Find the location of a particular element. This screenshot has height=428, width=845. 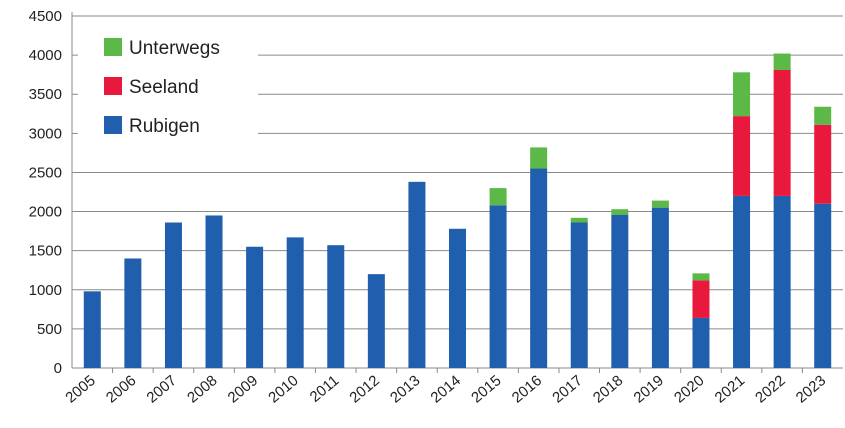

bar-rubigen-2020 is located at coordinates (701, 342).